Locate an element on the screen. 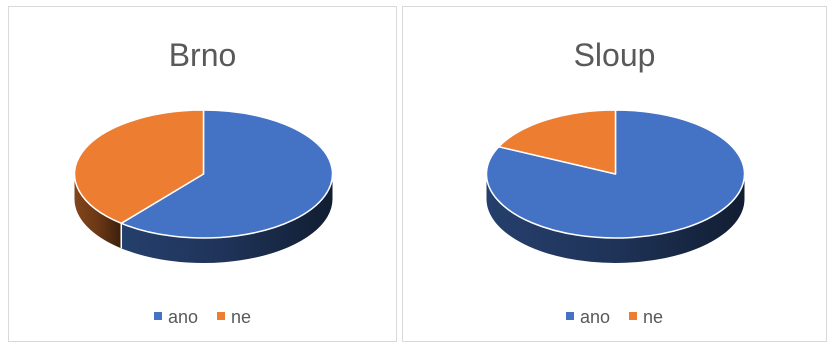 The height and width of the screenshot is (349, 835). pie-chart-brno is located at coordinates (203, 186).